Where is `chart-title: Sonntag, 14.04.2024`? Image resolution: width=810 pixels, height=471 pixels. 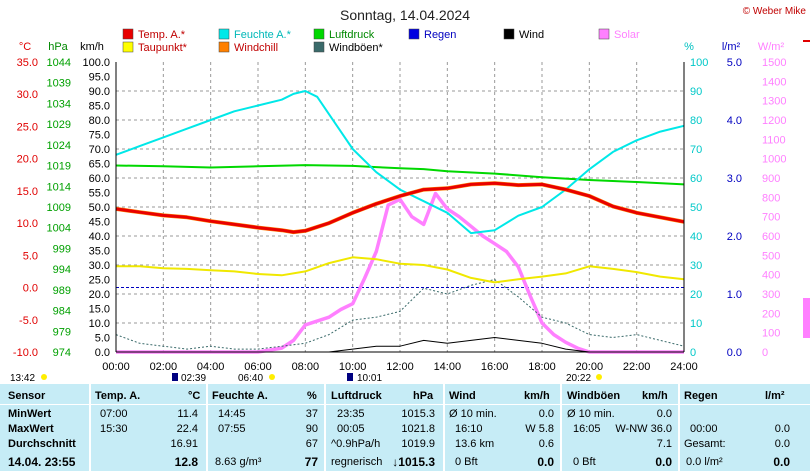 chart-title: Sonntag, 14.04.2024 is located at coordinates (405, 15).